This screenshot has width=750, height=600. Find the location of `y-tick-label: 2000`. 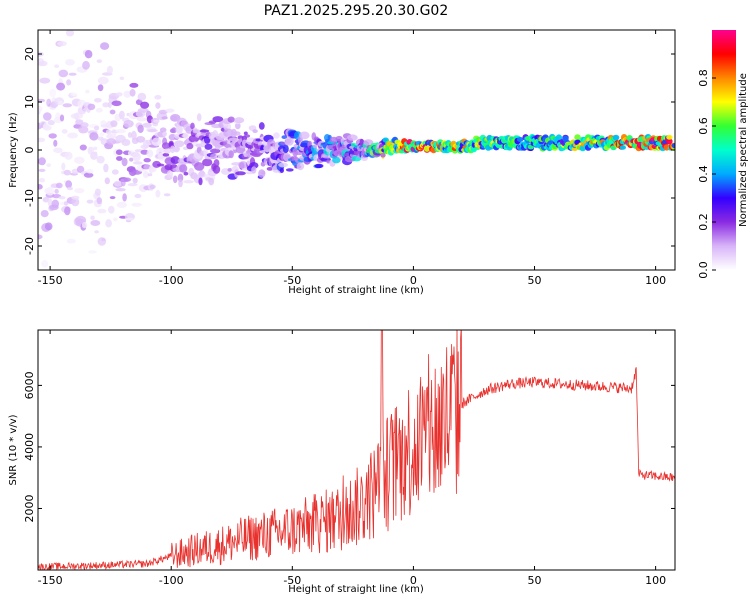

y-tick-label: 2000 is located at coordinates (29, 508).